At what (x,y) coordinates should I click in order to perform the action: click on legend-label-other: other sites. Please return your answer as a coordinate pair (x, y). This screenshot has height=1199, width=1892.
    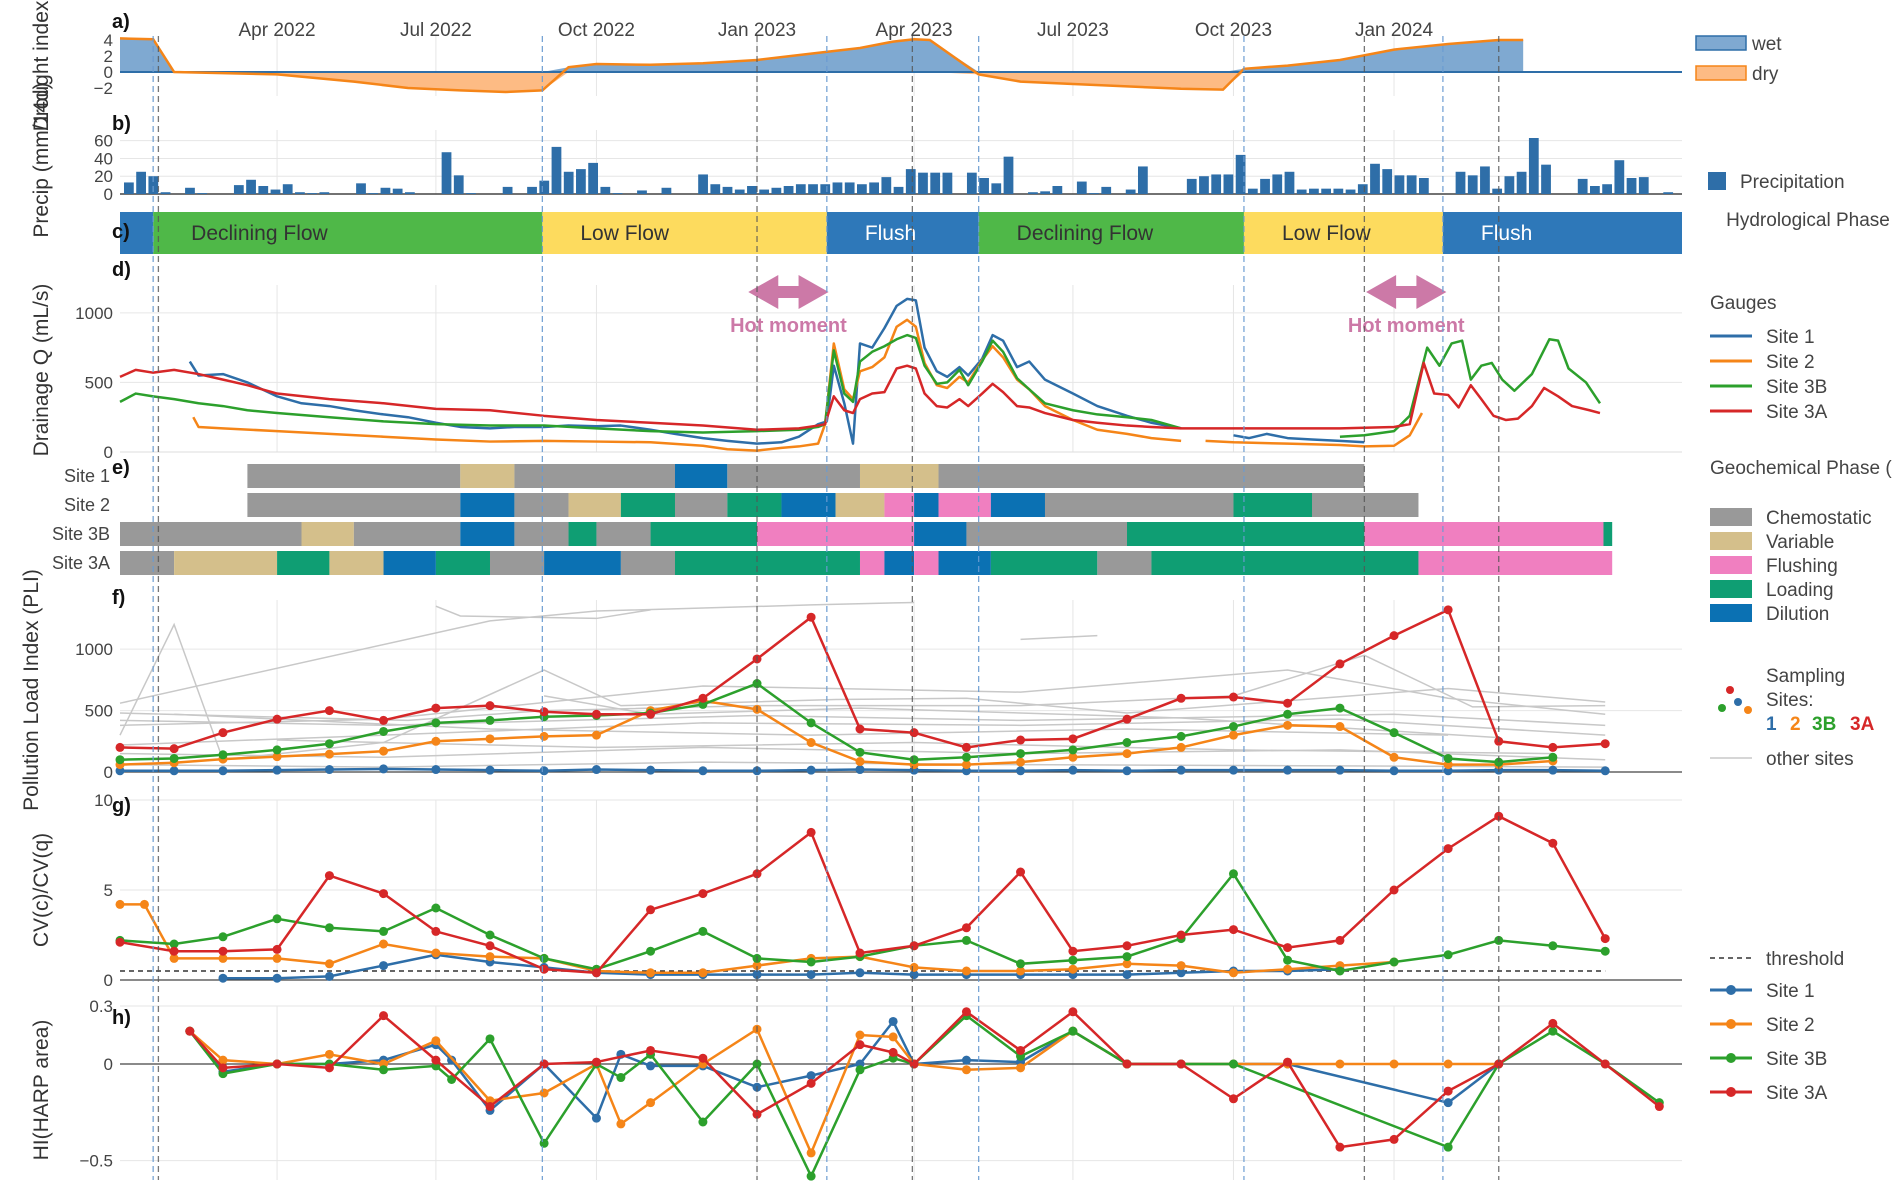
    Looking at the image, I should click on (1810, 759).